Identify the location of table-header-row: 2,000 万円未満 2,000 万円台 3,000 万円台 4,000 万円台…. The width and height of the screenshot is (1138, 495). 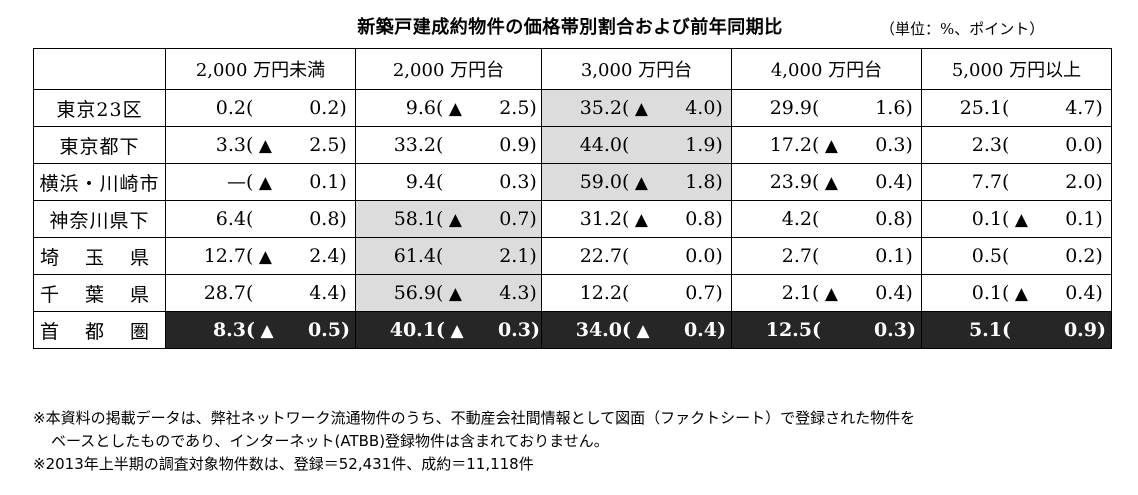
(572, 69).